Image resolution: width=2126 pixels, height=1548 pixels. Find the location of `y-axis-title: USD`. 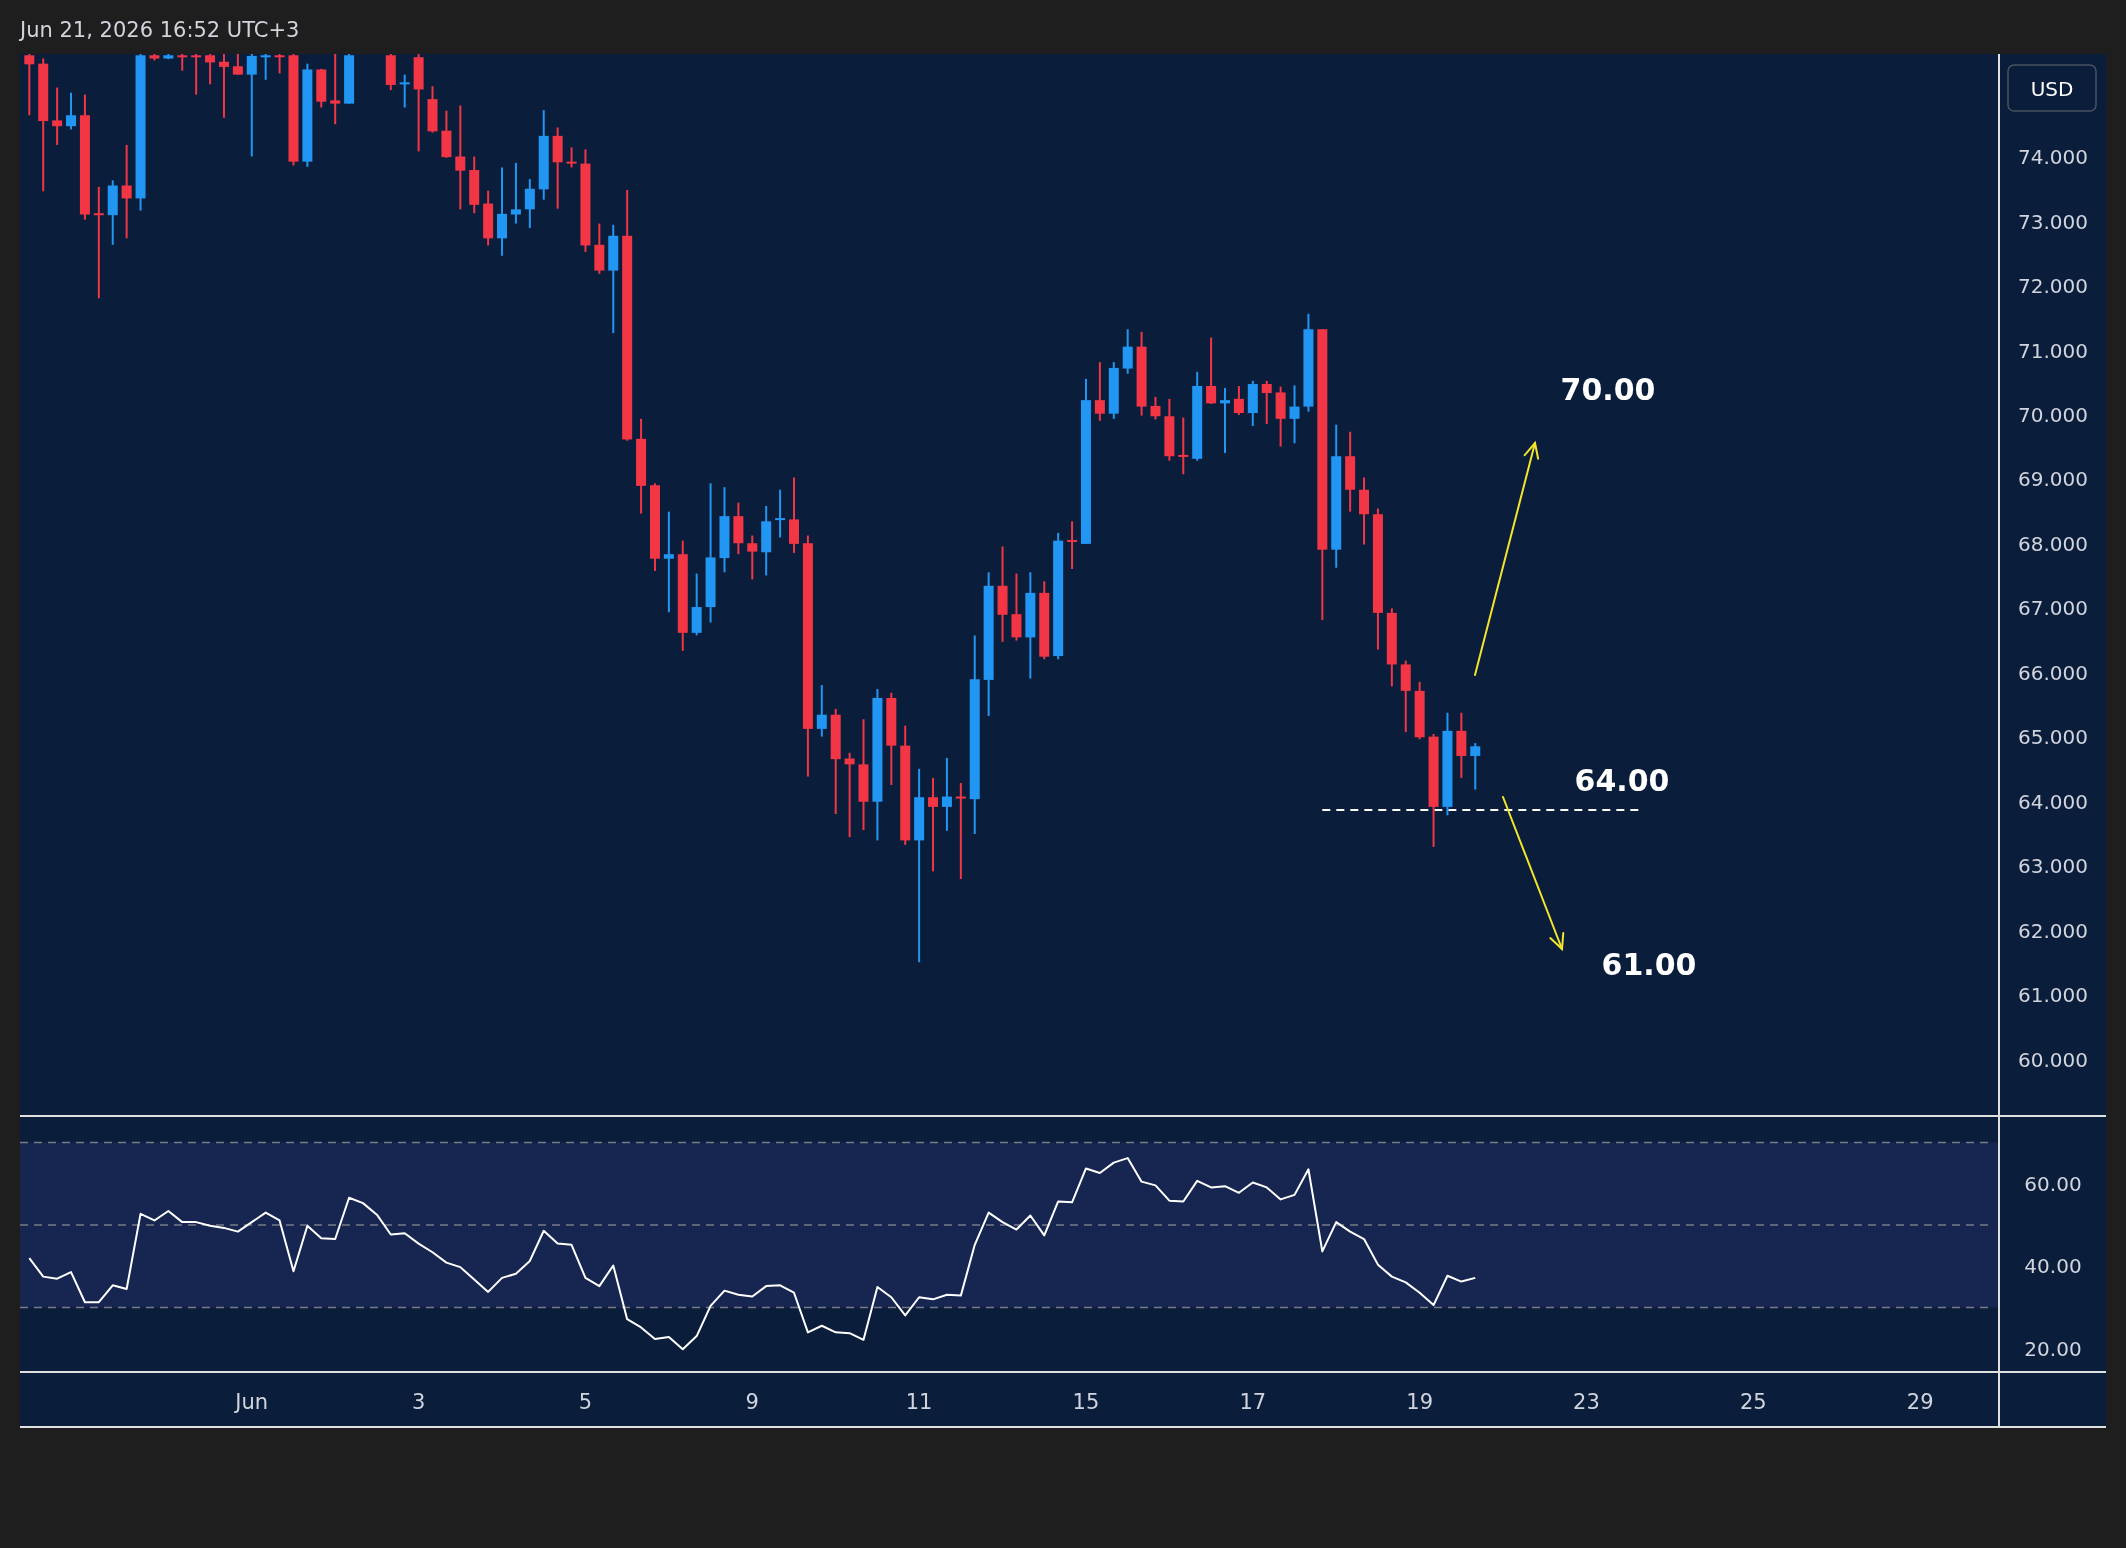

y-axis-title: USD is located at coordinates (2052, 89).